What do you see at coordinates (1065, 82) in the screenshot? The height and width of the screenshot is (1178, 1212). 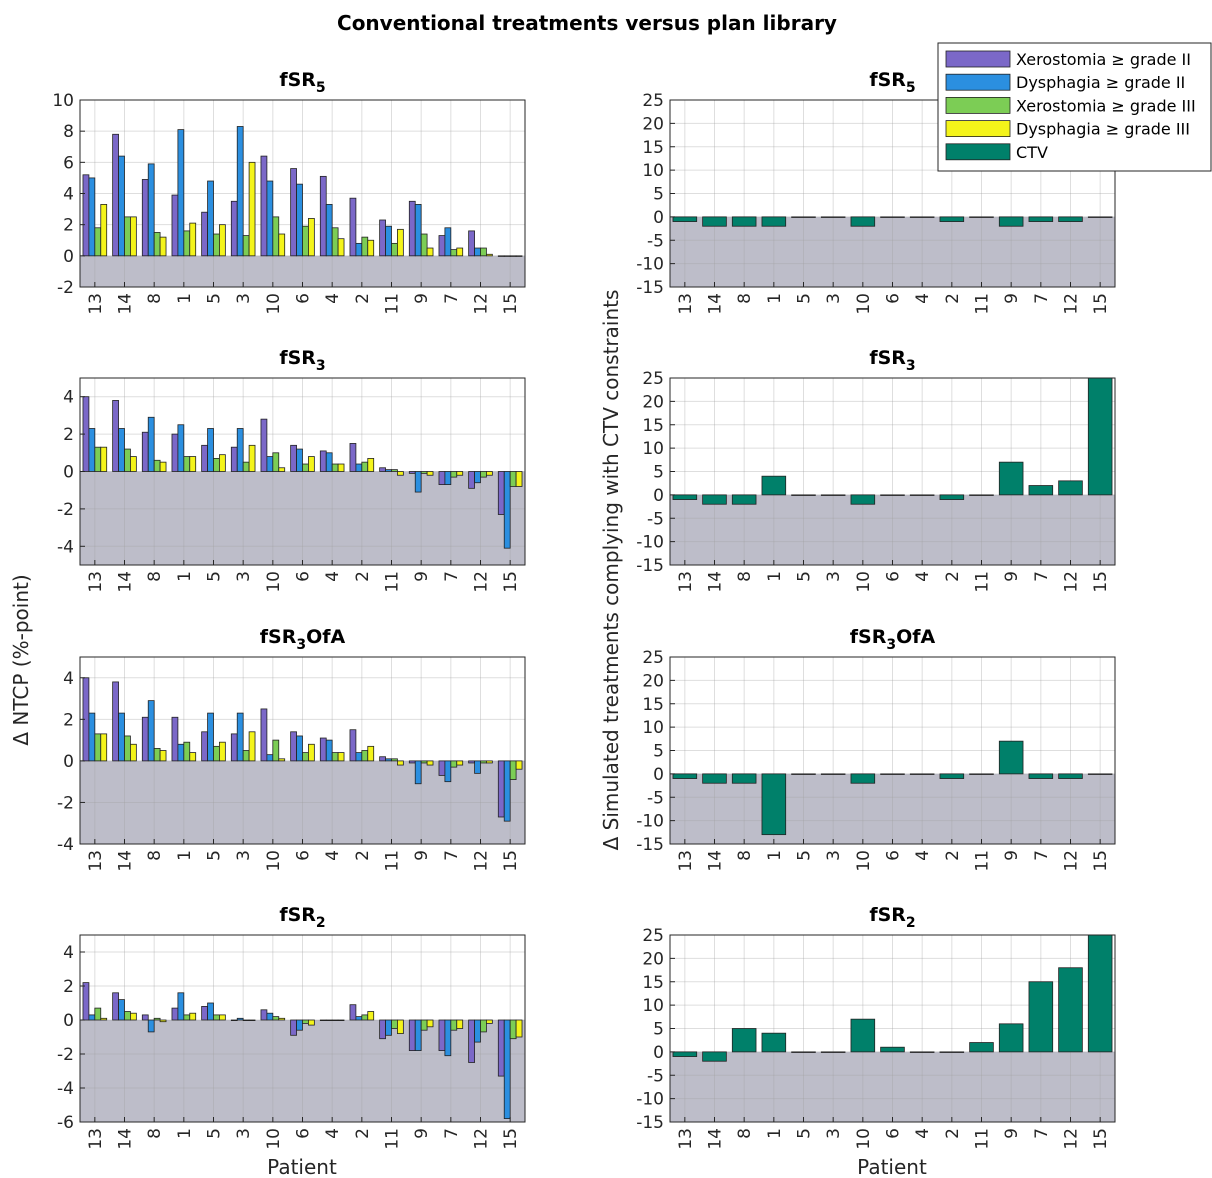 I see `legend-entry: Dysphagia ≥ grade II` at bounding box center [1065, 82].